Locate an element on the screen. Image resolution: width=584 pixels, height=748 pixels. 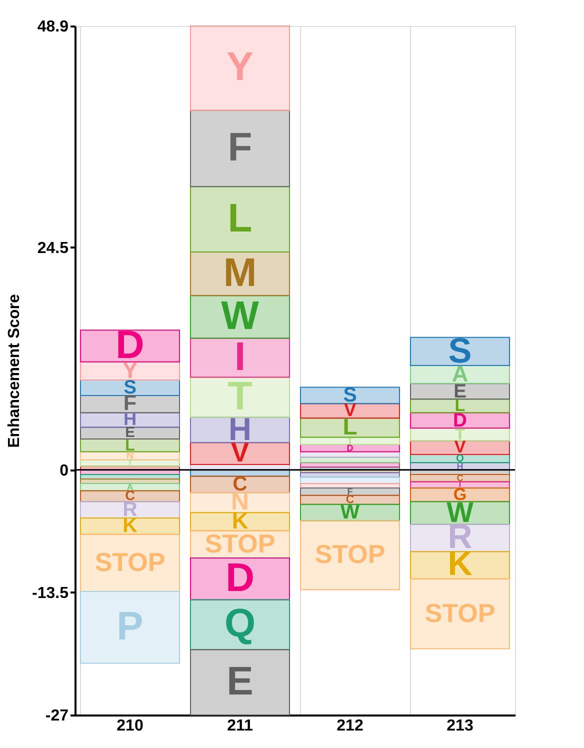
series-label: Q is located at coordinates (240, 624).